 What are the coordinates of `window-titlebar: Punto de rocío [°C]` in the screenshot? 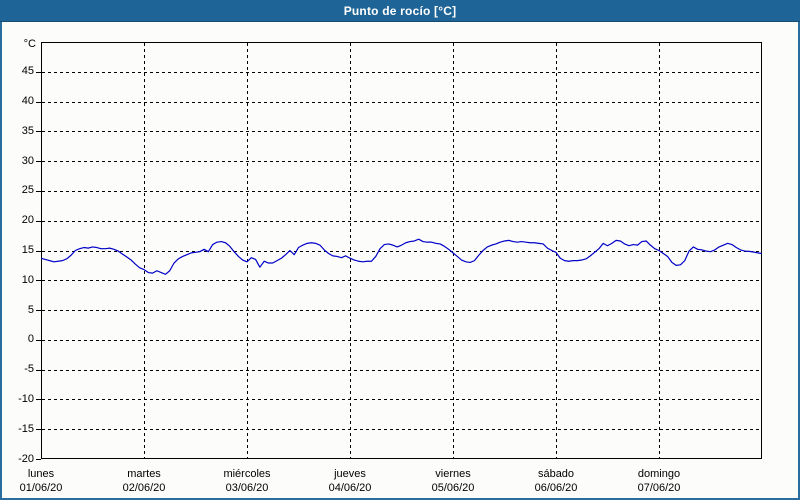 It's located at (400, 11).